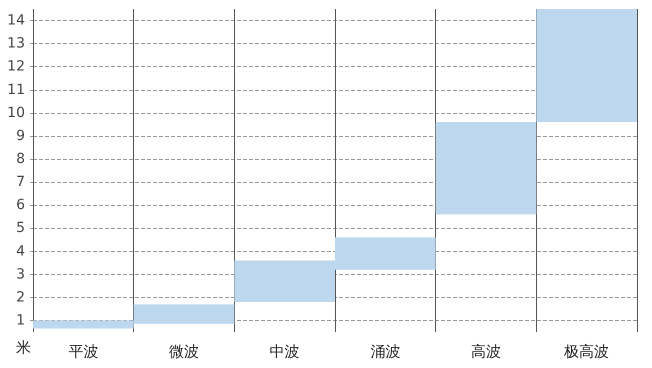 The width and height of the screenshot is (652, 368). I want to click on y-tick-label: 7, so click(20, 182).